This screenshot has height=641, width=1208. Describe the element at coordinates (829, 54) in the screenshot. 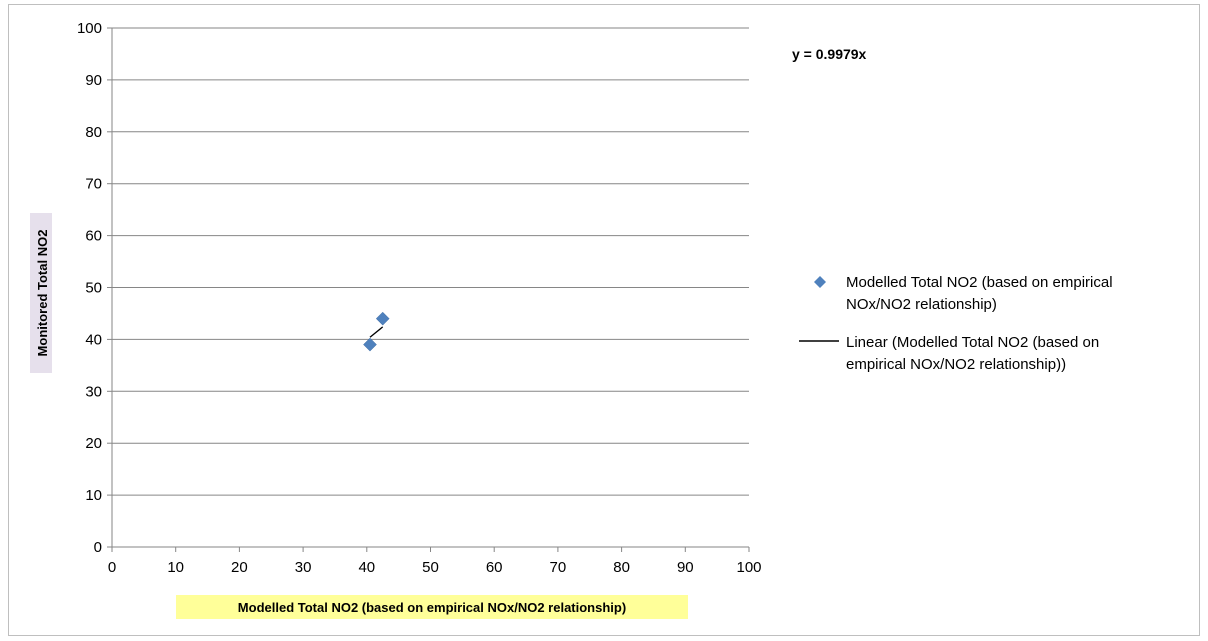

I see `trendline-equation: y = 0.9979x` at that location.